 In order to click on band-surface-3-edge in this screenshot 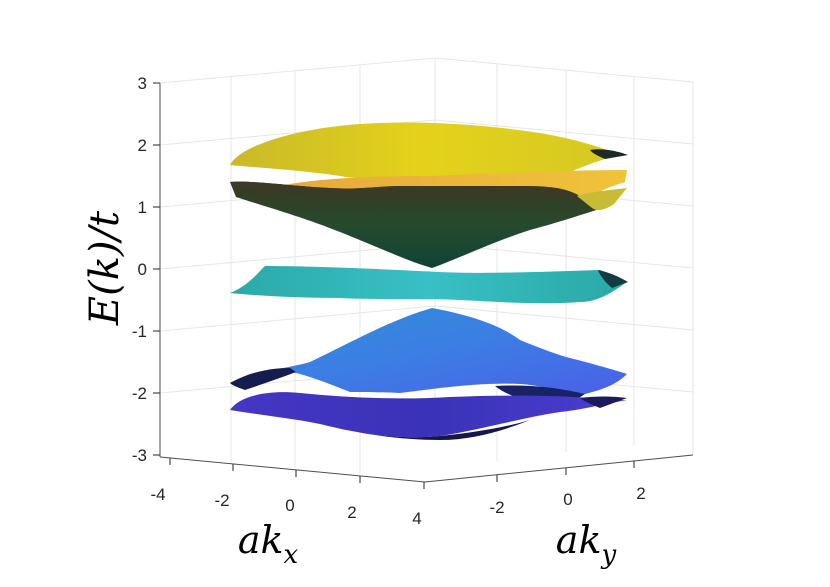, I will do `click(613, 279)`.